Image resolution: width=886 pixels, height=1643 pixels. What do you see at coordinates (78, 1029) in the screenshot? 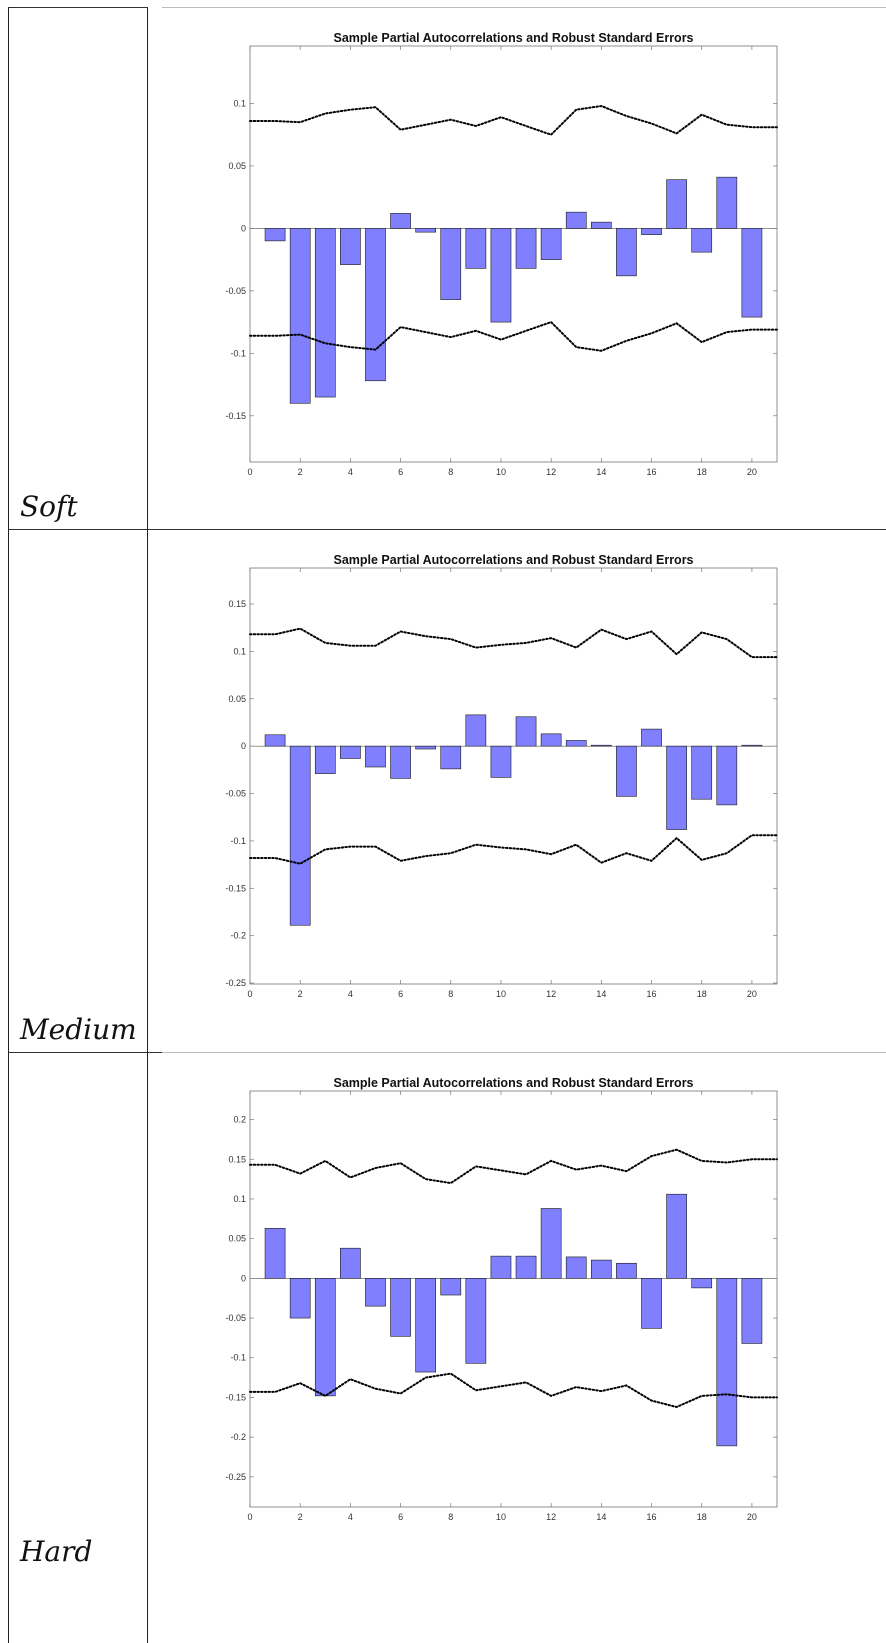
I see `row-label-medium: Medium` at bounding box center [78, 1029].